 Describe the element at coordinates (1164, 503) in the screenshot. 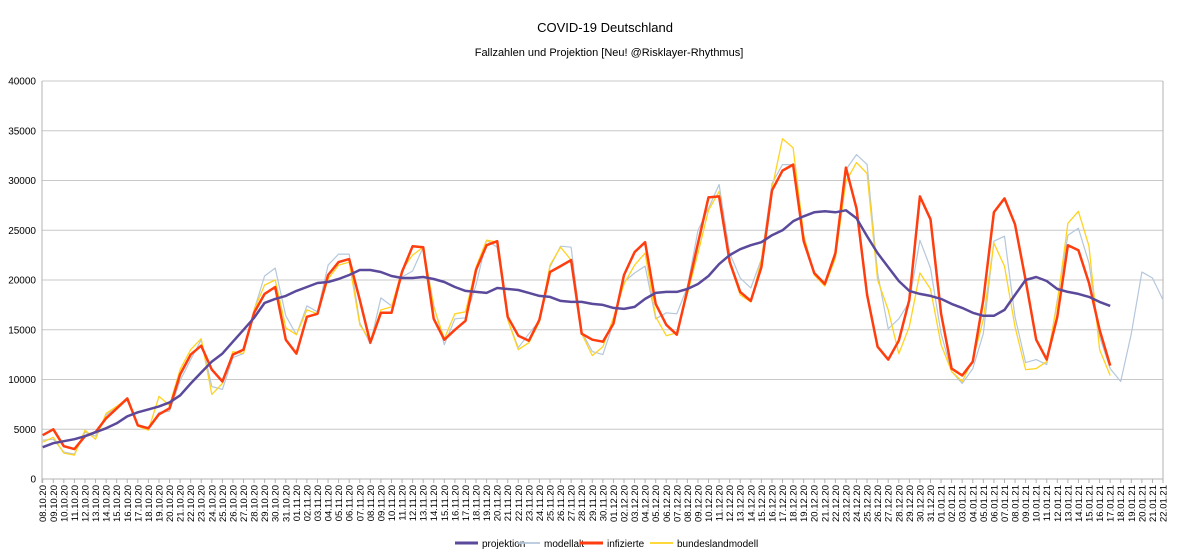

I see `x-tick-label: 22.01.21` at that location.